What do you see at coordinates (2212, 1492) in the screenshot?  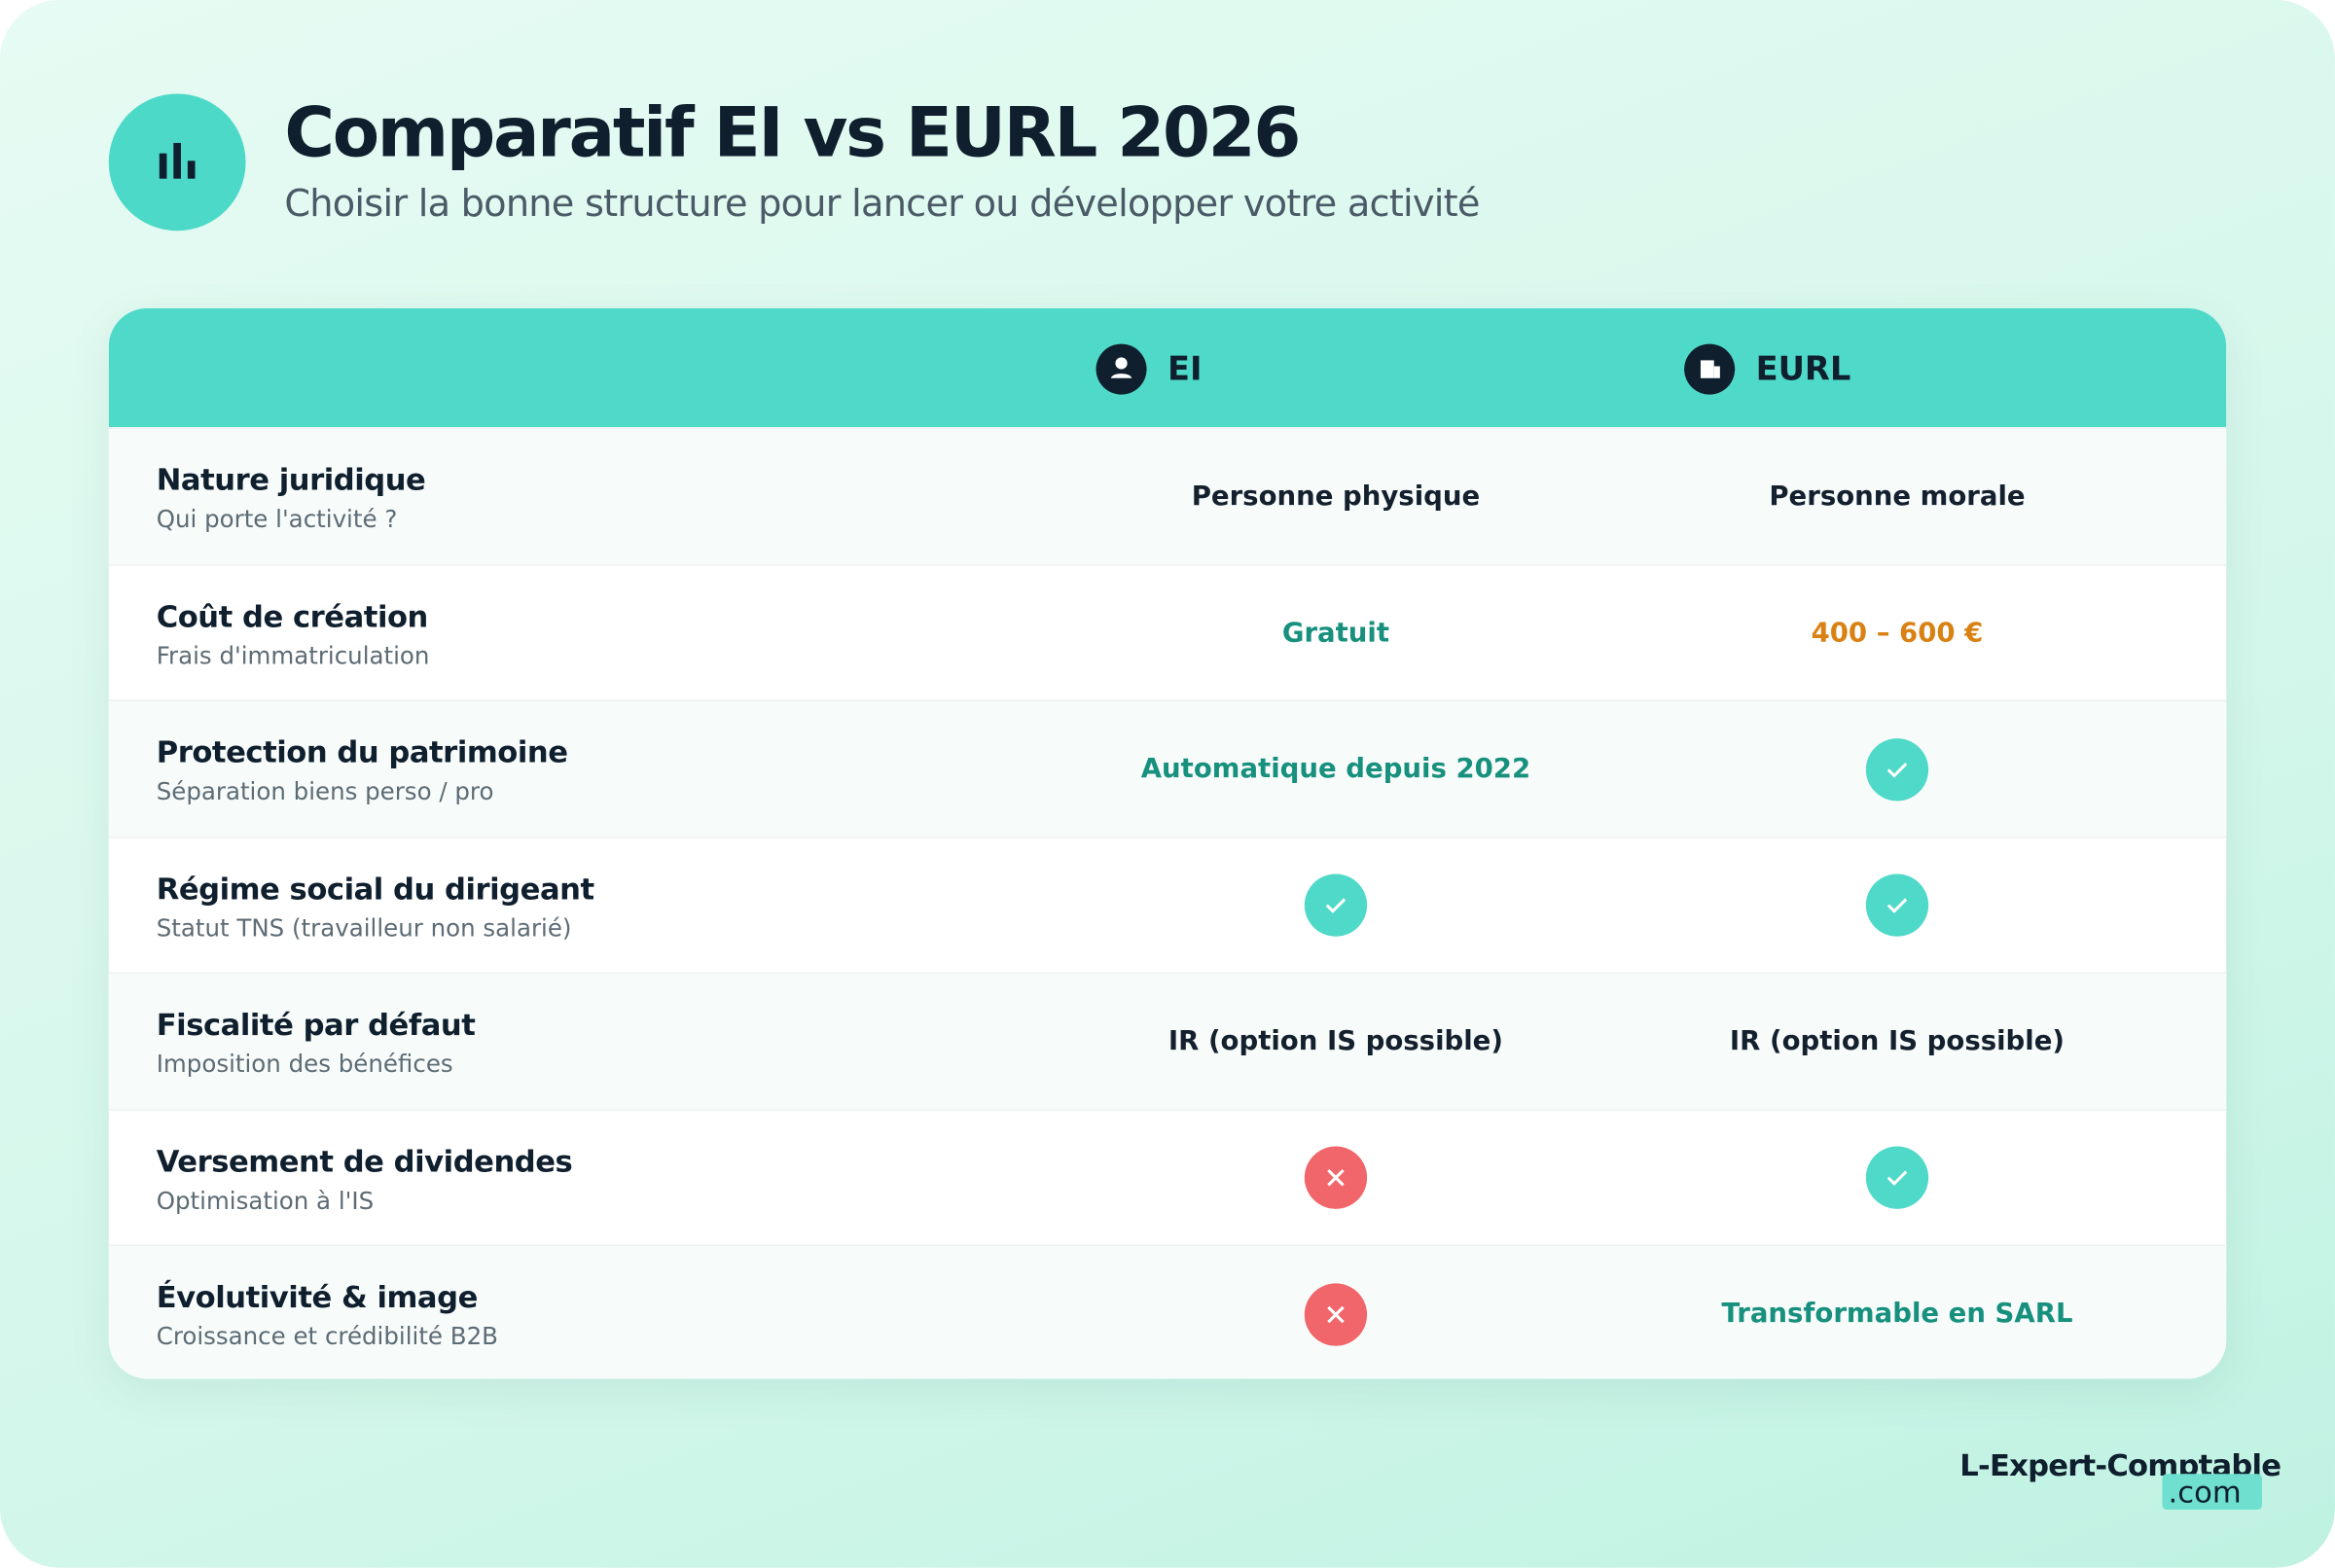 I see `brand-tld: .com` at bounding box center [2212, 1492].